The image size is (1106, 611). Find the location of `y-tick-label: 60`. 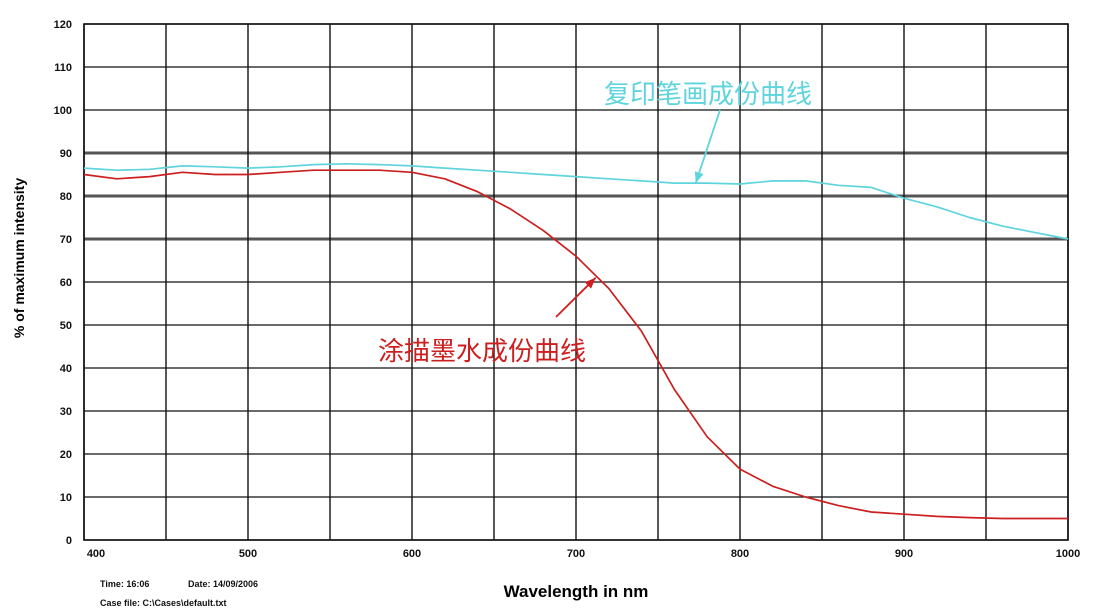

y-tick-label: 60 is located at coordinates (66, 283).